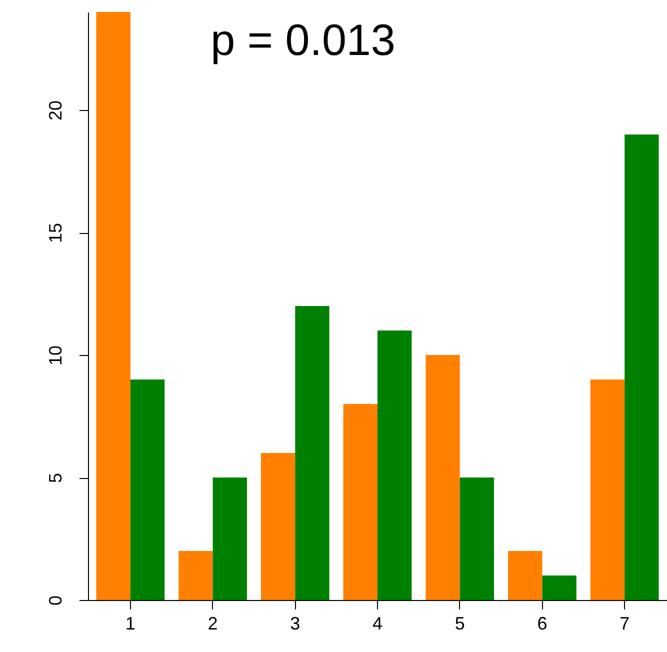  Describe the element at coordinates (542, 624) in the screenshot. I see `x-tick-label: 6` at that location.